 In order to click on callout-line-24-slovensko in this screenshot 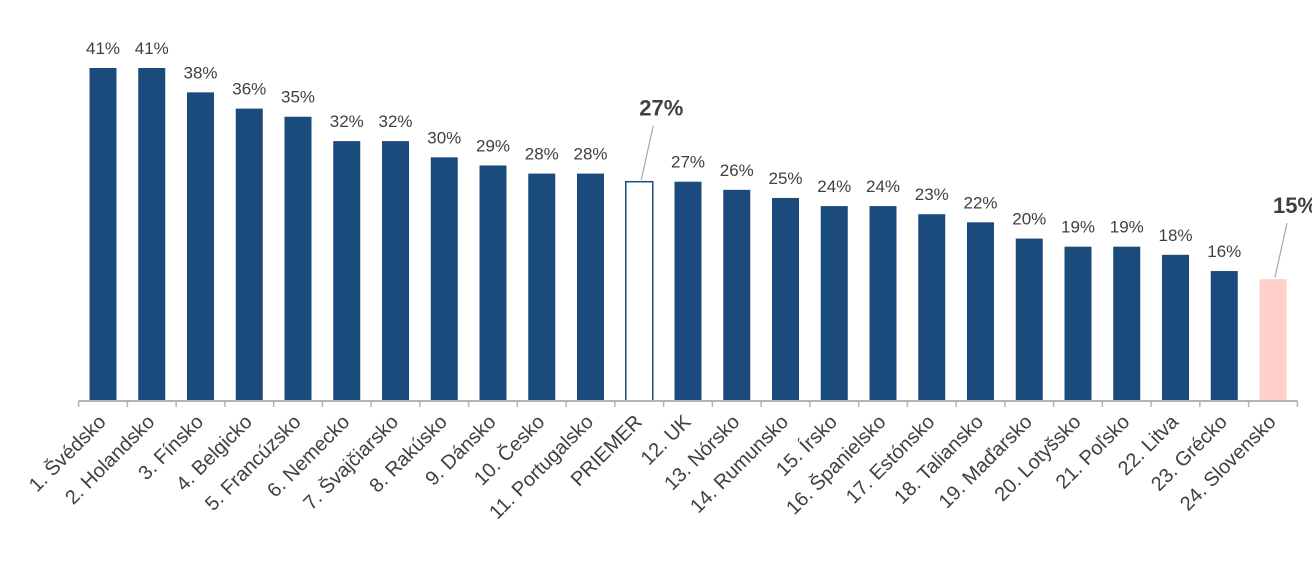, I will do `click(1281, 250)`.